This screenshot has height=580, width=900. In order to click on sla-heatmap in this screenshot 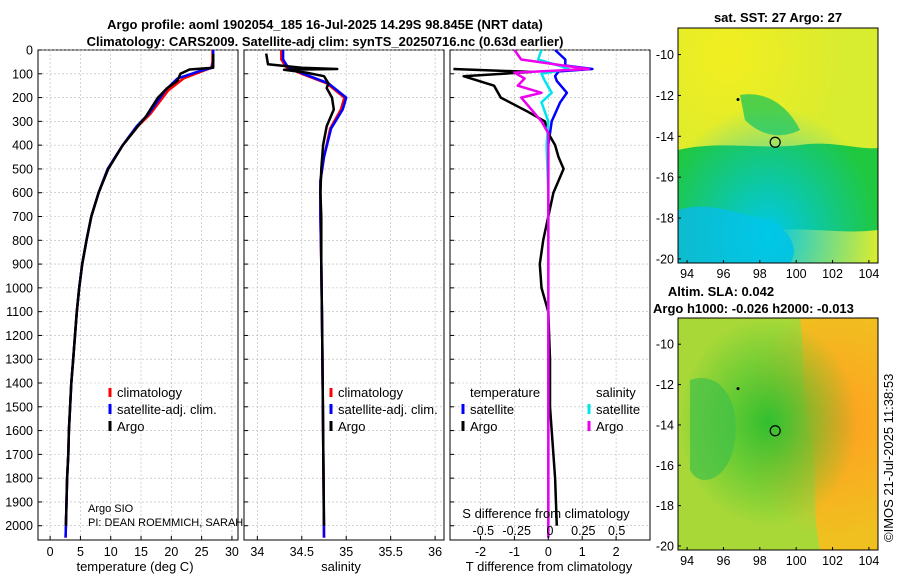, I will do `click(778, 434)`.